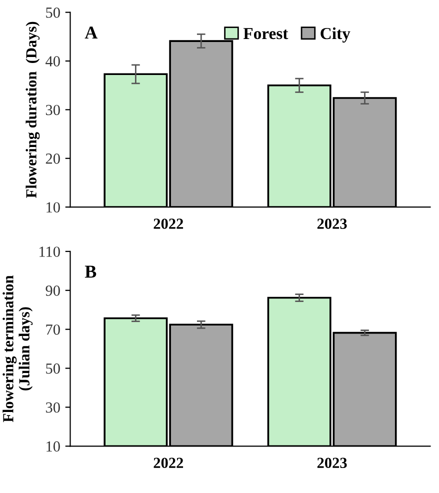 Image resolution: width=439 pixels, height=493 pixels. What do you see at coordinates (50, 251) in the screenshot?
I see `y-tick-label: 110` at bounding box center [50, 251].